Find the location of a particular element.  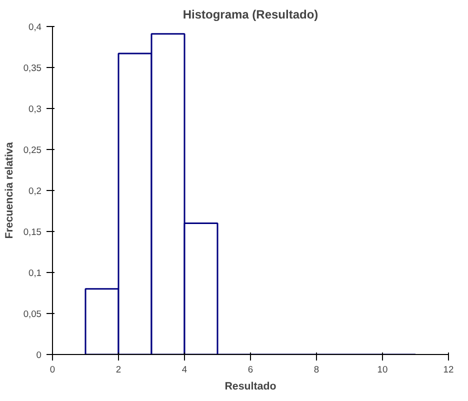

y-tick-label: 0,4 is located at coordinates (35, 27).